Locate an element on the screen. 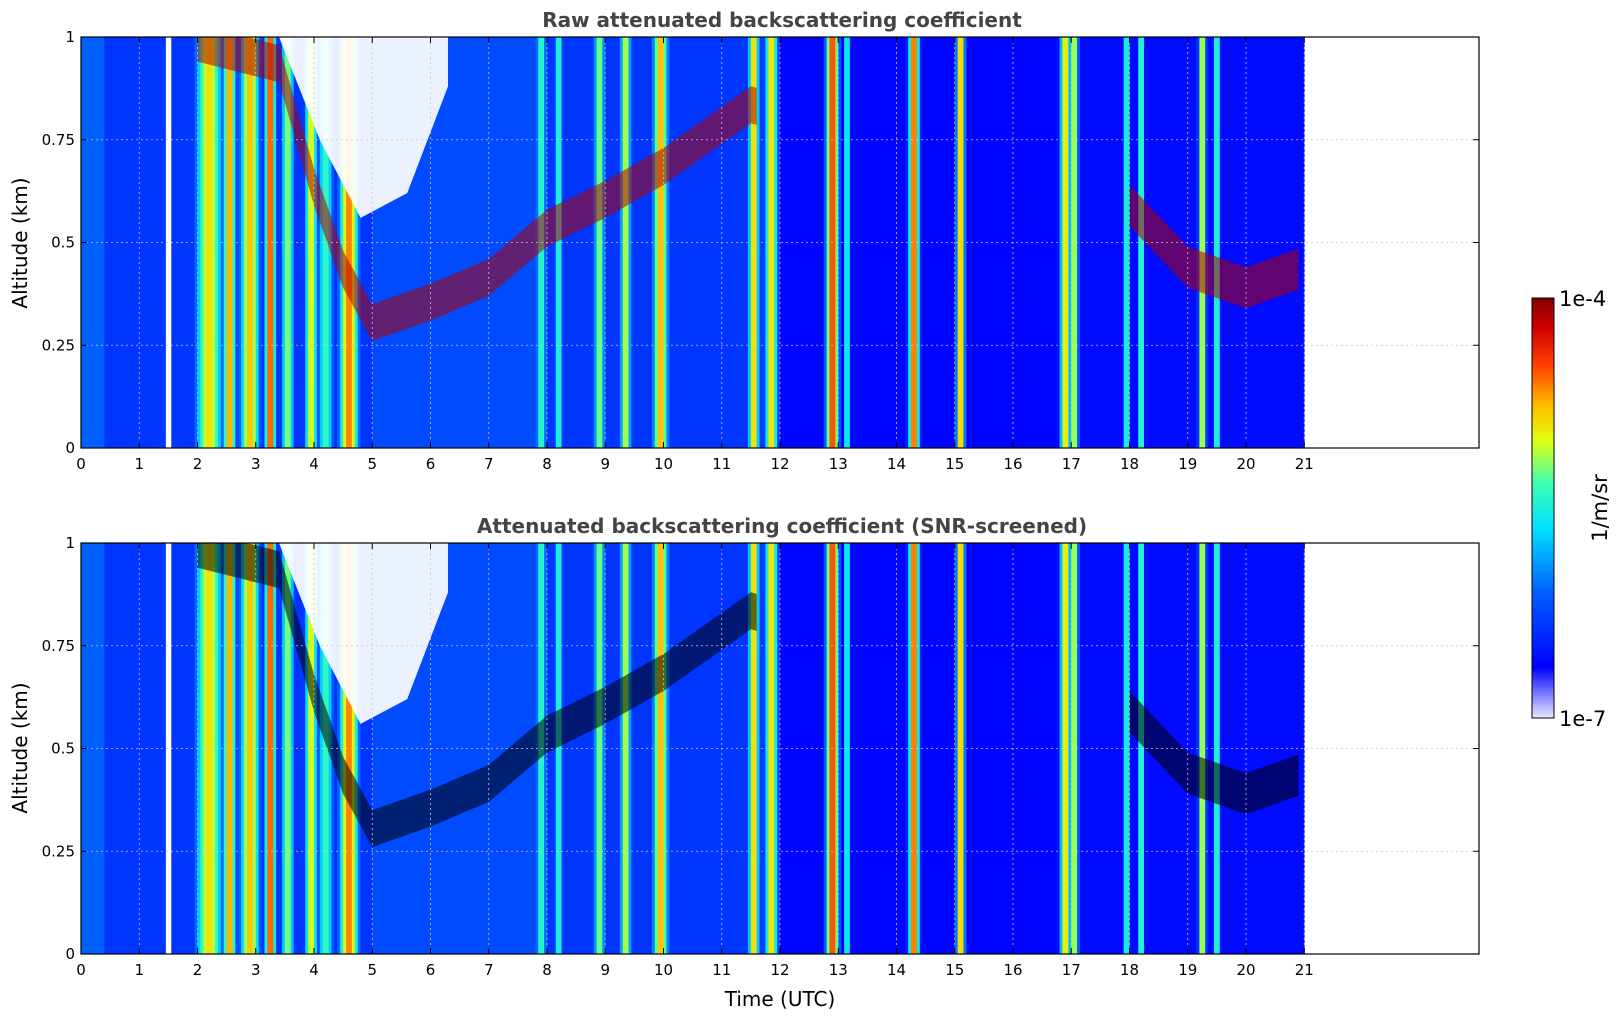 The height and width of the screenshot is (1020, 1621). x-tick-label: 9 is located at coordinates (605, 970).